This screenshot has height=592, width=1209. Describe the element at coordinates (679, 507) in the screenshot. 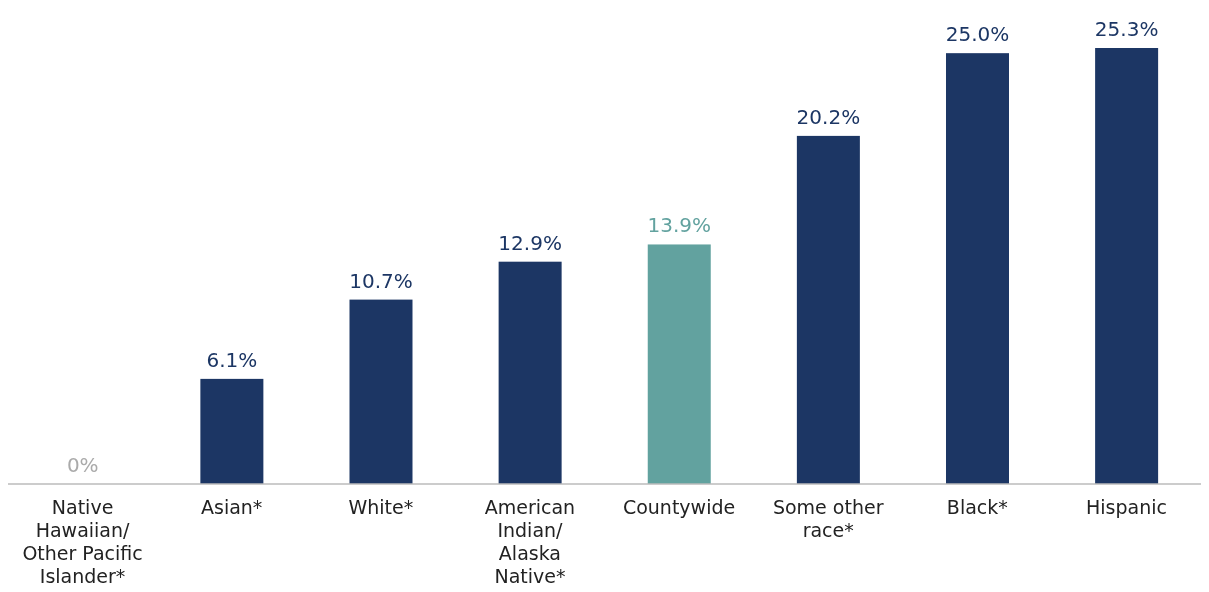

I see `x-tick-label: Countywide` at that location.